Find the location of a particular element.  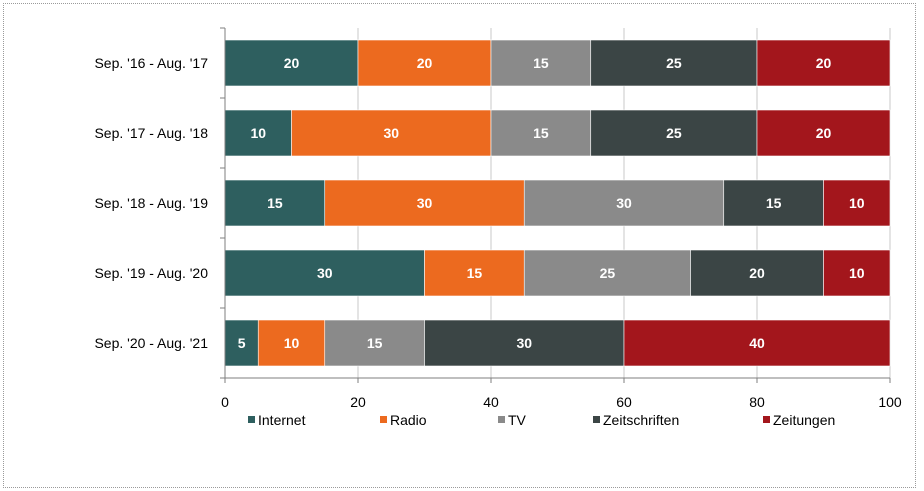

legend-swatch-radio is located at coordinates (383, 419).